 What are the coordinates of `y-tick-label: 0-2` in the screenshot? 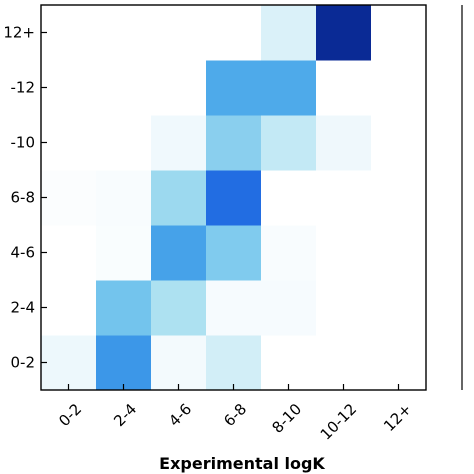 It's located at (23, 363).